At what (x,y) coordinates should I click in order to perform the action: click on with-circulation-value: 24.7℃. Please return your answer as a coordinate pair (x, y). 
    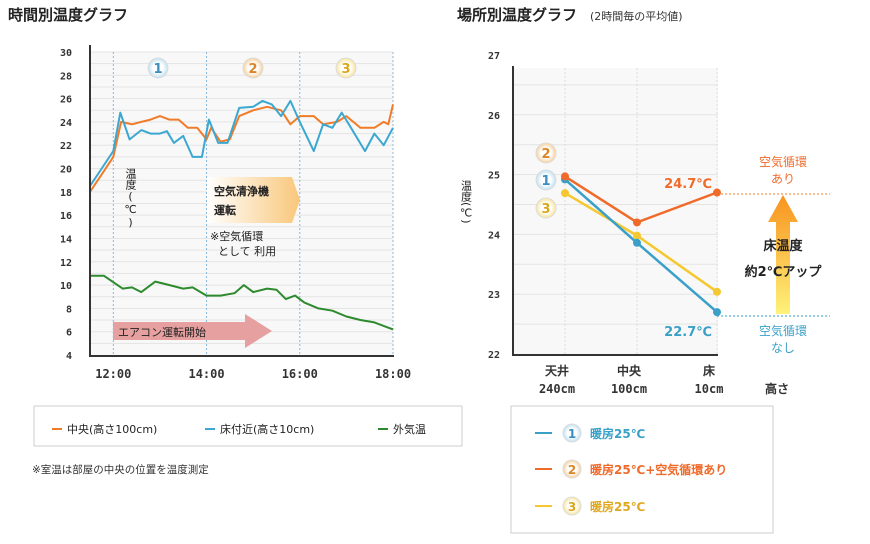
    Looking at the image, I should click on (688, 184).